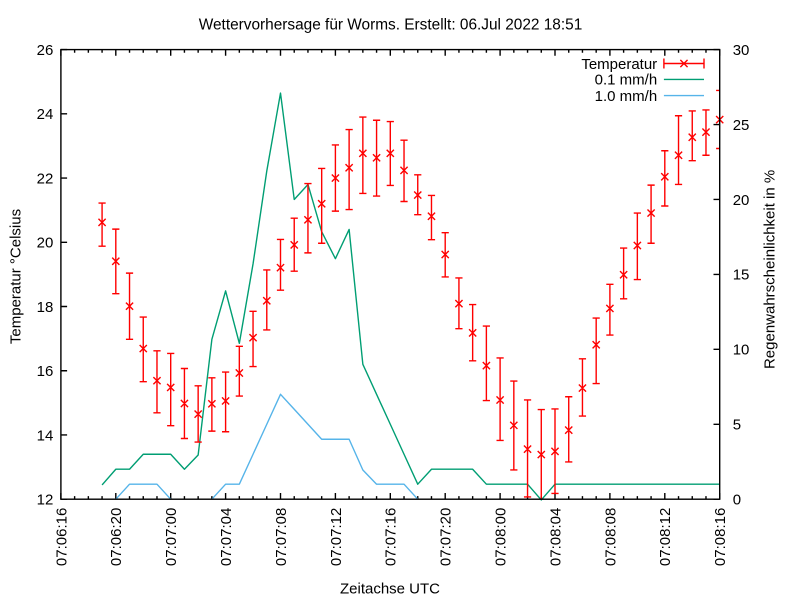 Image resolution: width=800 pixels, height=600 pixels. I want to click on svg-text: 5, so click(737, 425).